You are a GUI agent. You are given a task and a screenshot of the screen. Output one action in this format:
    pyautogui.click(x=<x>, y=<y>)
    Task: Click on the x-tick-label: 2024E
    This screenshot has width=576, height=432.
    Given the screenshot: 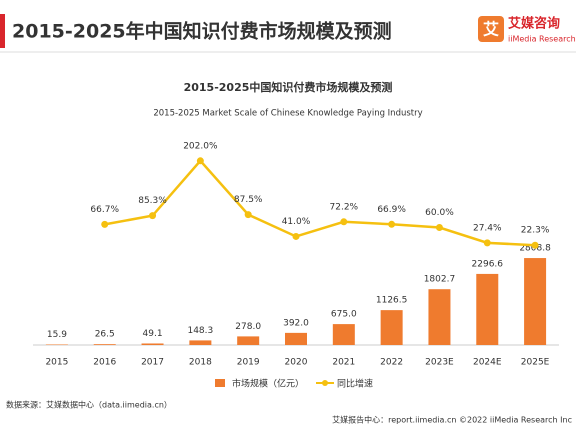 What is the action you would take?
    pyautogui.click(x=487, y=363)
    